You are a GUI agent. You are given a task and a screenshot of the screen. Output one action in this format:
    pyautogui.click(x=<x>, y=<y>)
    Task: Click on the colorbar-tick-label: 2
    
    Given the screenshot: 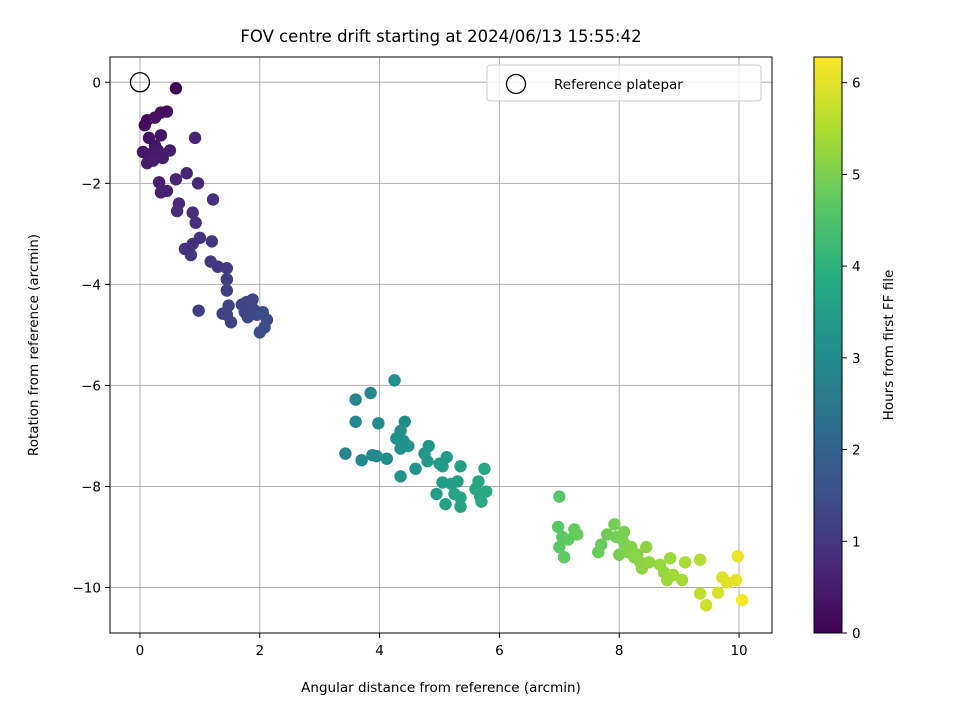 What is the action you would take?
    pyautogui.click(x=856, y=451)
    